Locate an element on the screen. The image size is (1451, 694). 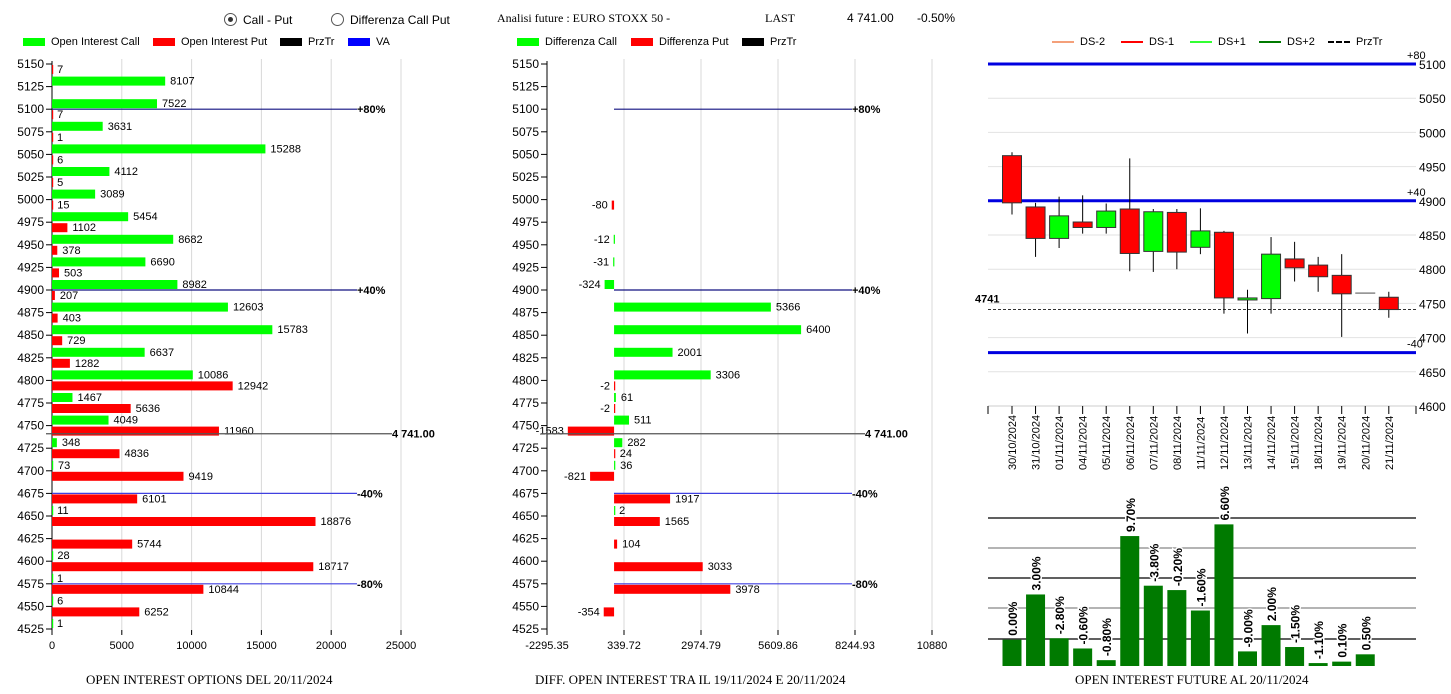
y-tick-label: 4825 is located at coordinates (525, 358).